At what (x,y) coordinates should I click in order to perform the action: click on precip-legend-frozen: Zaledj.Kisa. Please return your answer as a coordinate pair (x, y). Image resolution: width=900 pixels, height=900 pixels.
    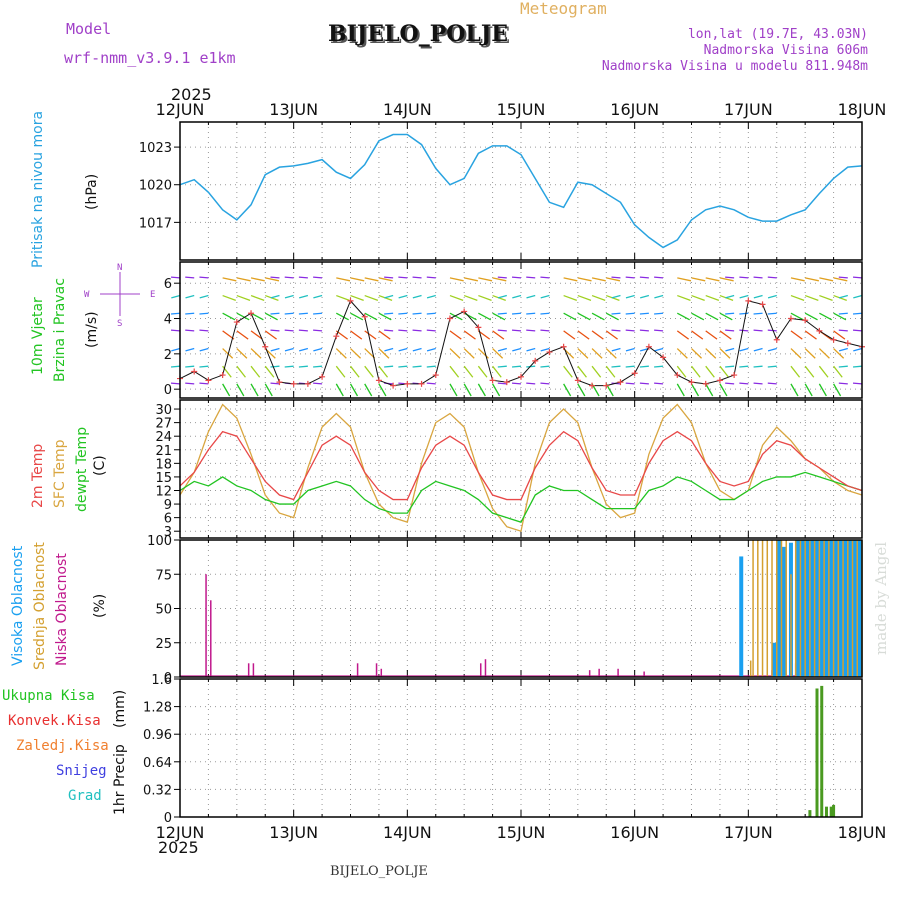
    Looking at the image, I should click on (62, 746).